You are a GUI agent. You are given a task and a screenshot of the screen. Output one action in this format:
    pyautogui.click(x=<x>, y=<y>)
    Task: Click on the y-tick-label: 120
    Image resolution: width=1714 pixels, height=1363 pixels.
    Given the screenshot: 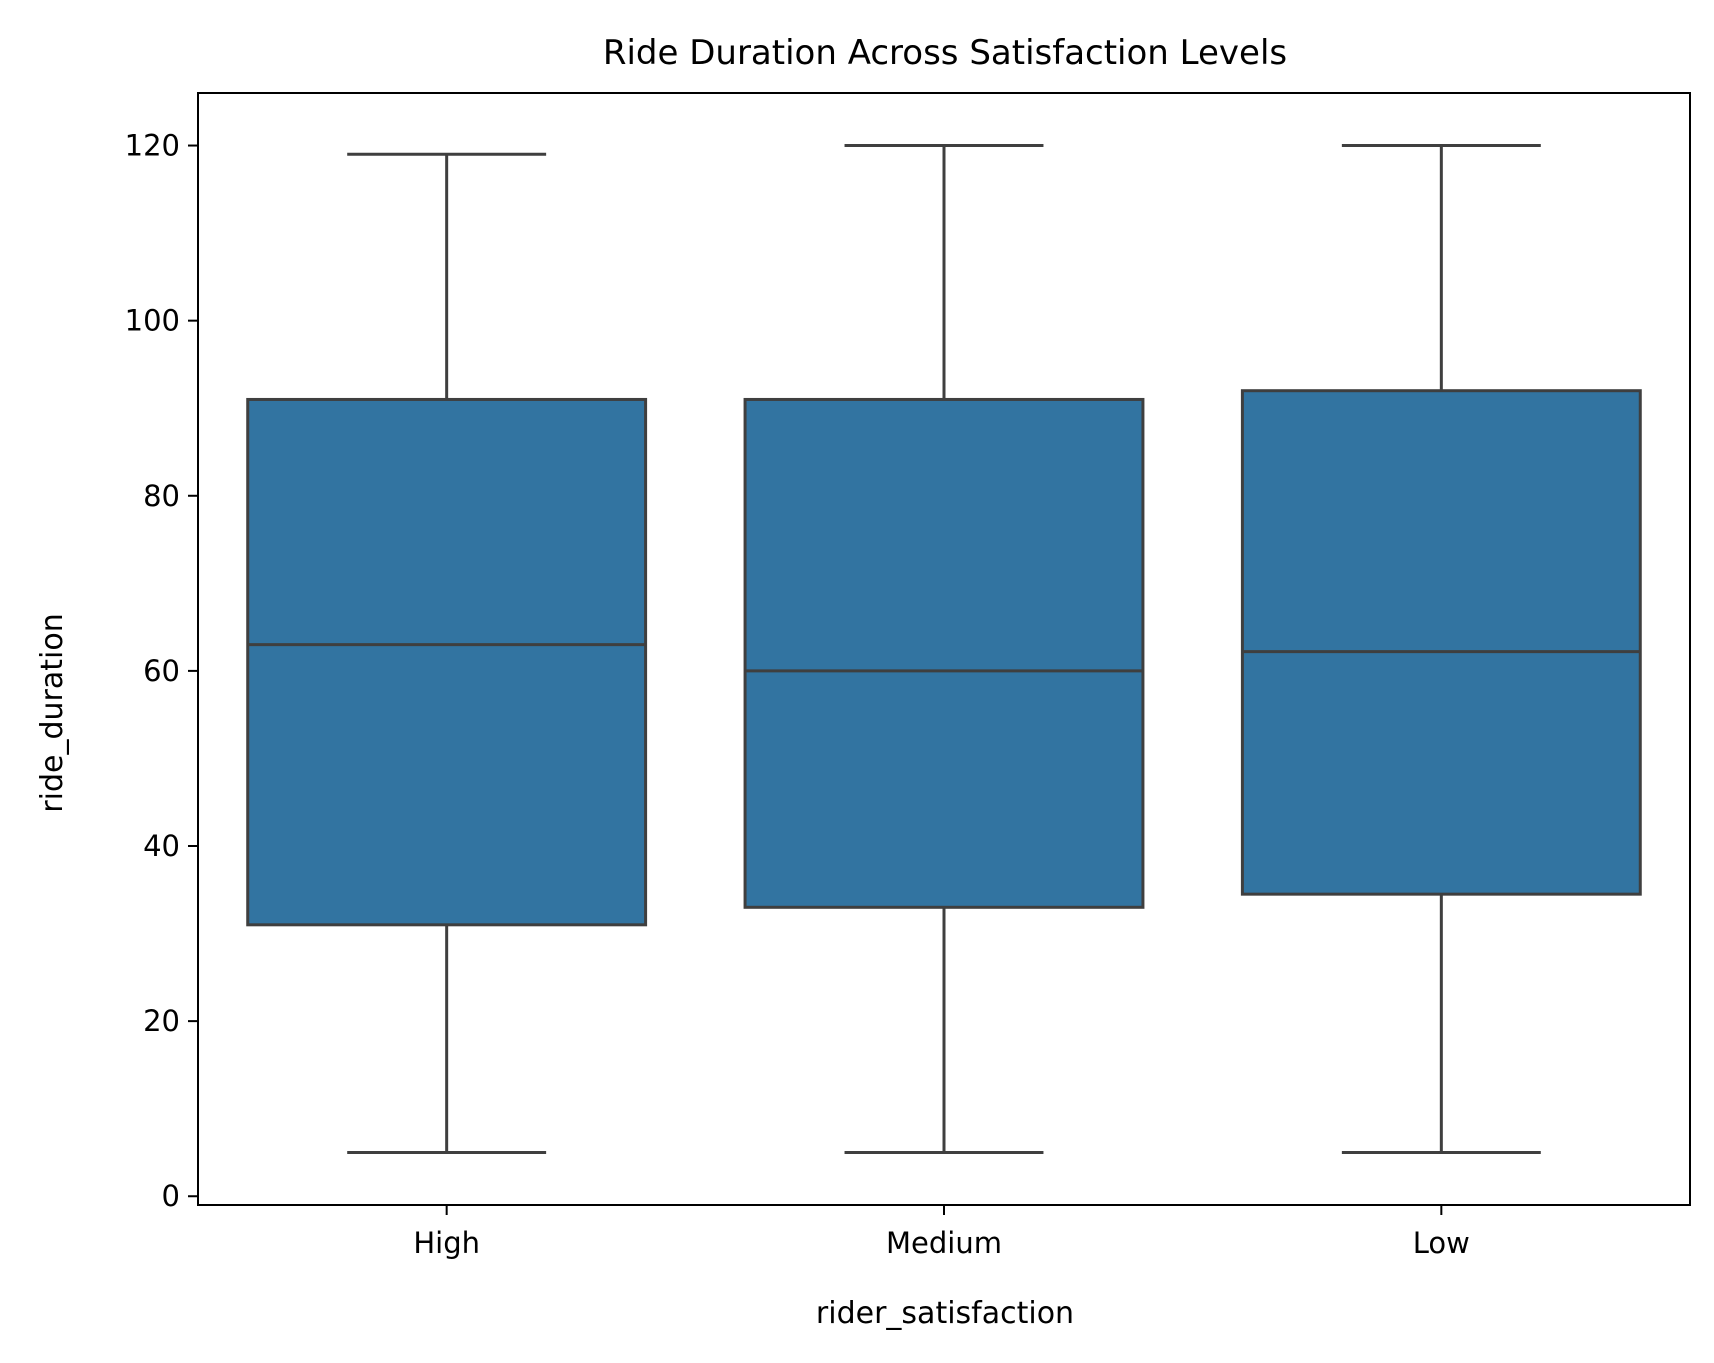 What is the action you would take?
    pyautogui.click(x=152, y=146)
    